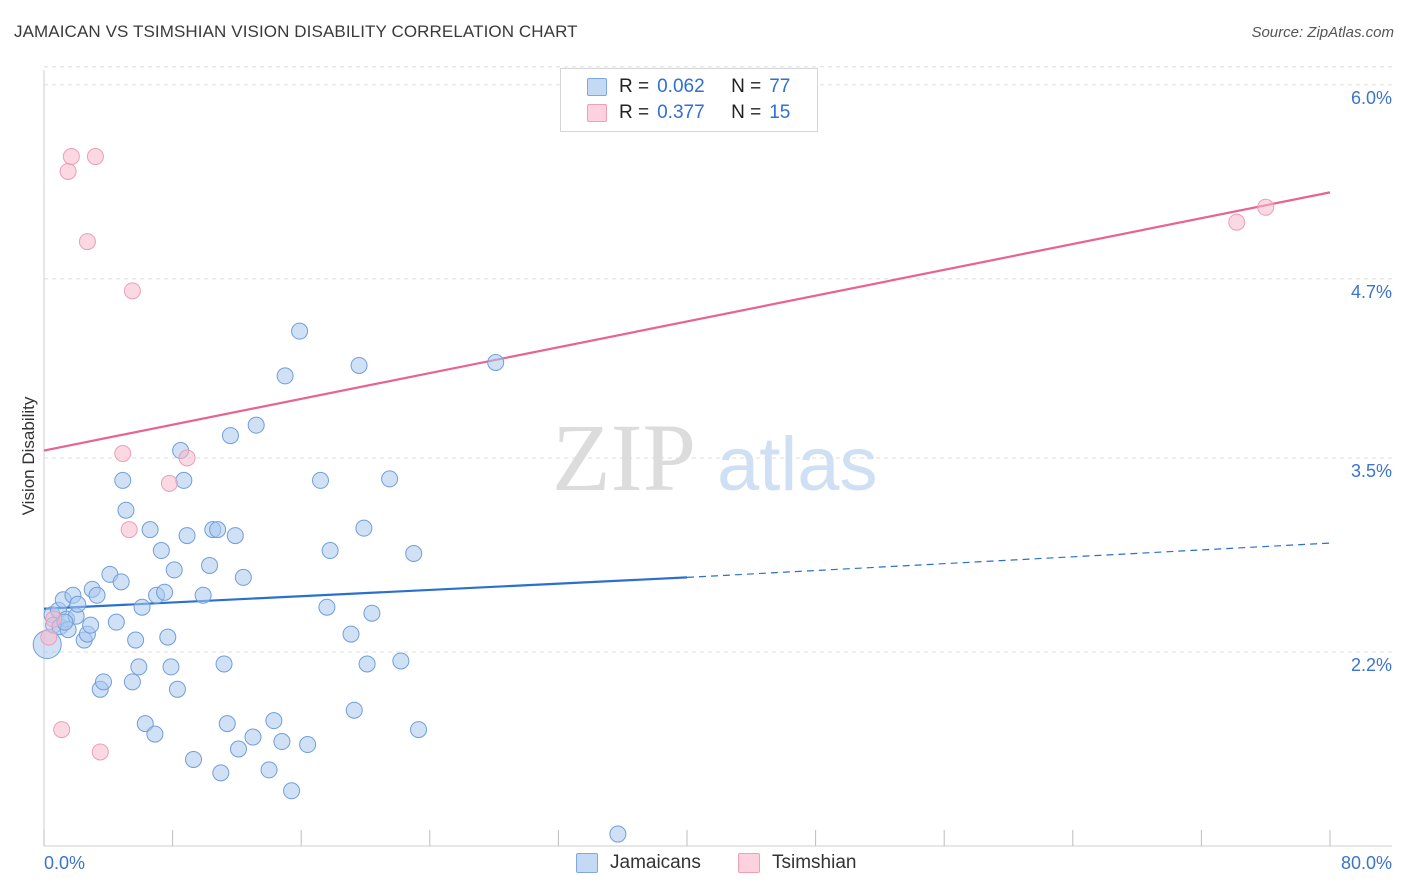 This screenshot has height=892, width=1406. I want to click on legend-r-value: 0.062, so click(681, 86).